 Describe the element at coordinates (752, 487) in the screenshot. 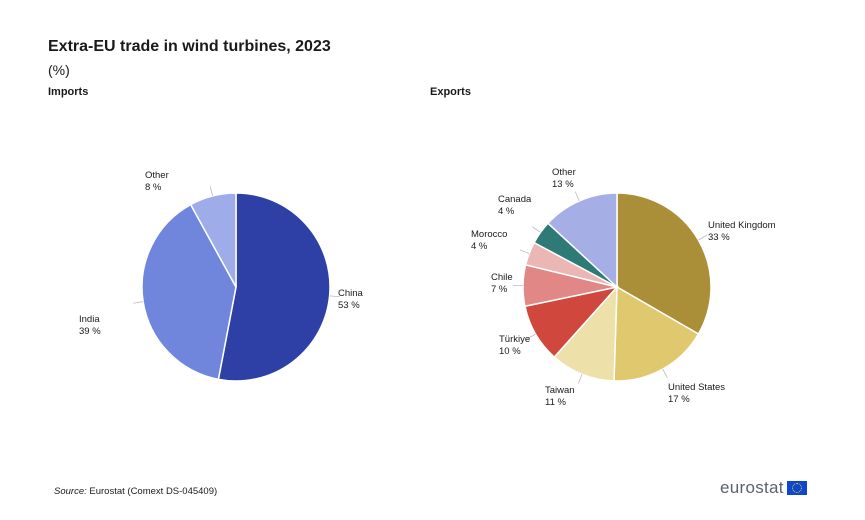

I see `logo-text: eurostat` at that location.